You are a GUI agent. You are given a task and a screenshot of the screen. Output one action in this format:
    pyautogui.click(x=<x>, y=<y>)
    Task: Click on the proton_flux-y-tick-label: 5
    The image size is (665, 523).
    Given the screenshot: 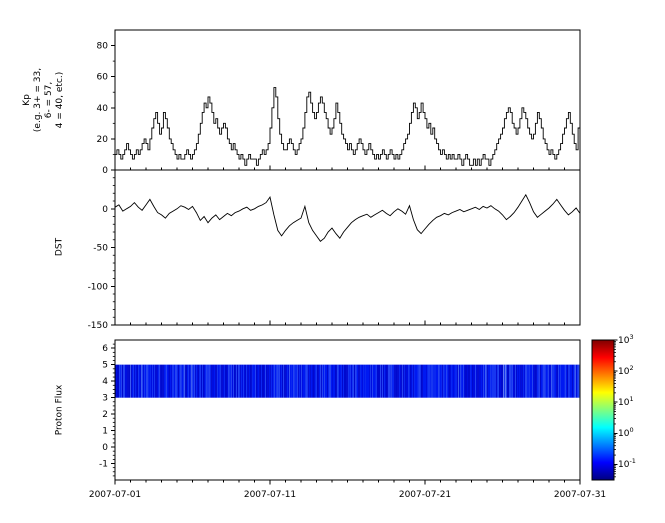 What is the action you would take?
    pyautogui.click(x=105, y=366)
    